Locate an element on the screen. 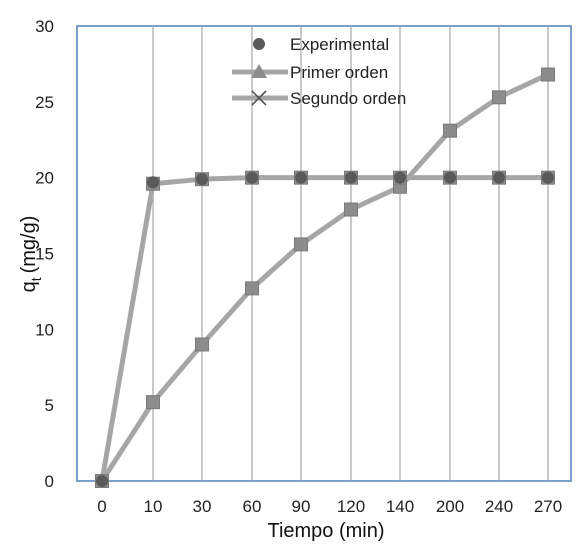  y-tick-label: 5 is located at coordinates (49, 405).